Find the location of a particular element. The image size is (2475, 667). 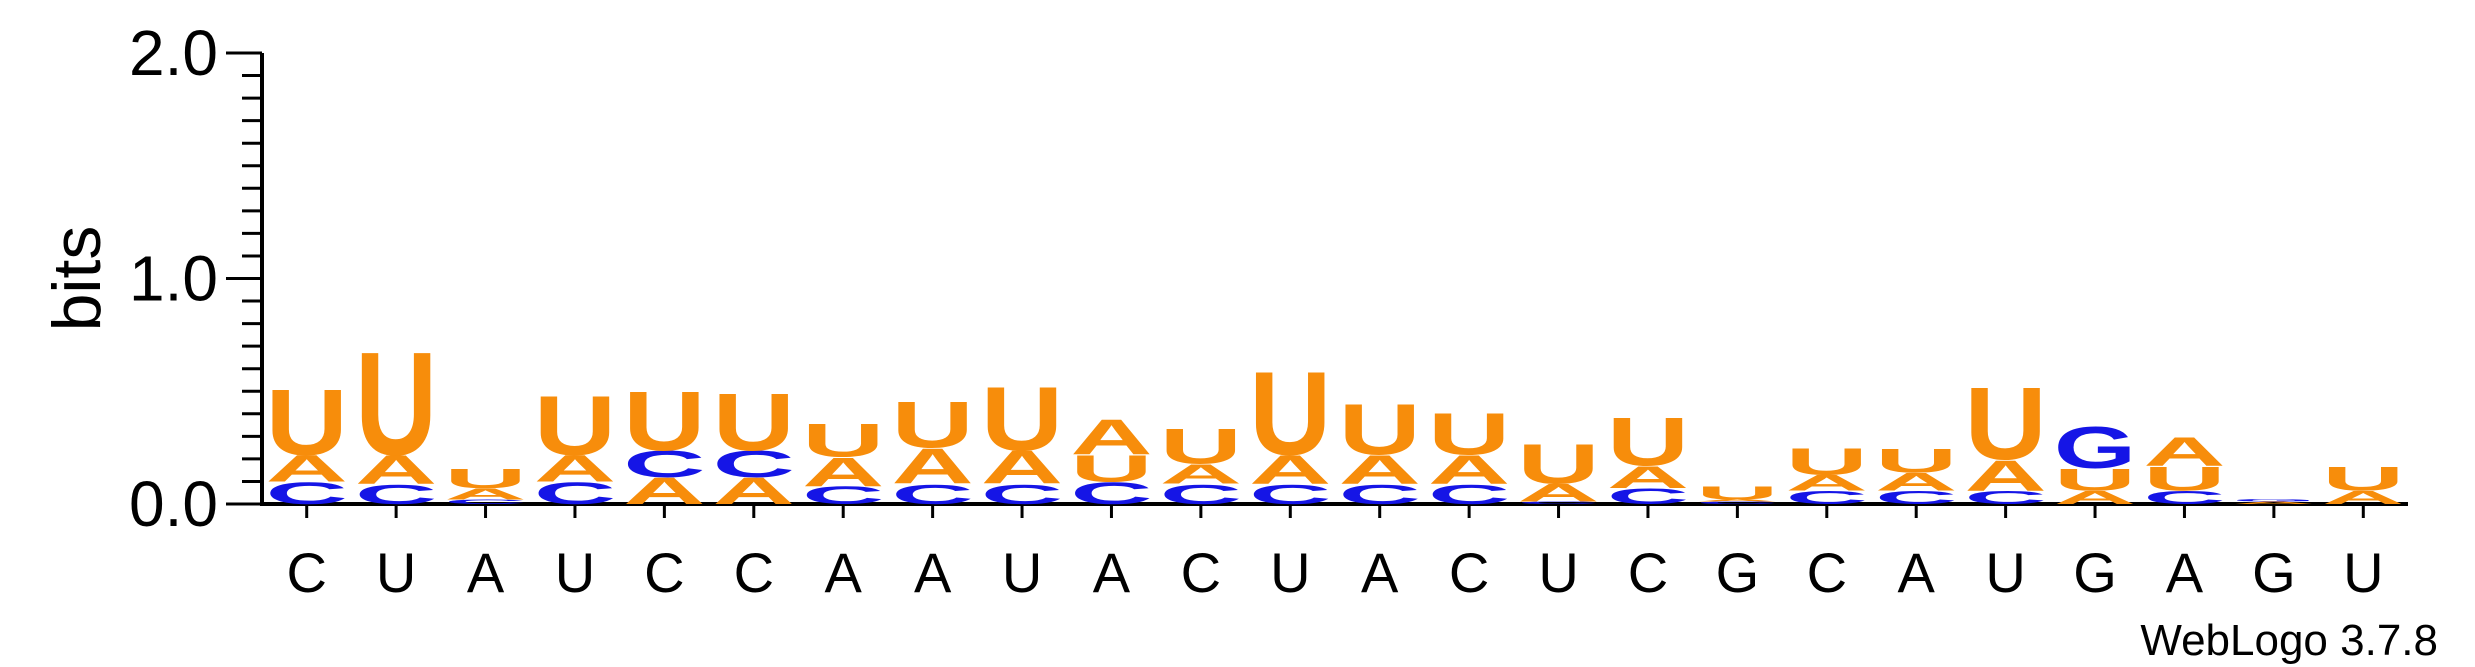

logo-stack: AU is located at coordinates (2363, 483).